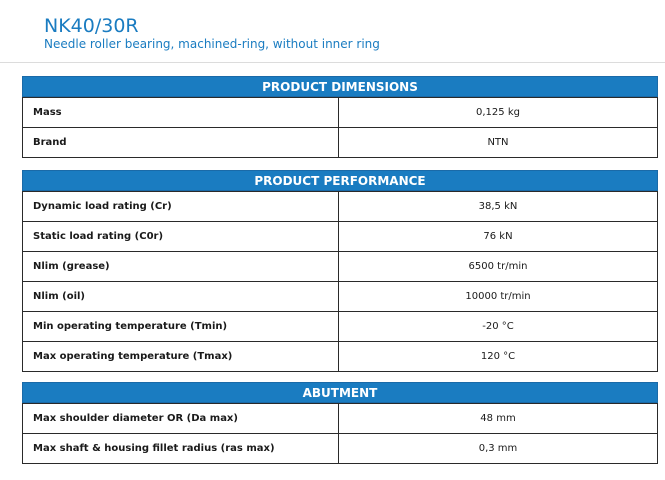 This screenshot has width=665, height=480. What do you see at coordinates (180, 326) in the screenshot?
I see `spec-label: Min operating temperature (Tmin)` at bounding box center [180, 326].